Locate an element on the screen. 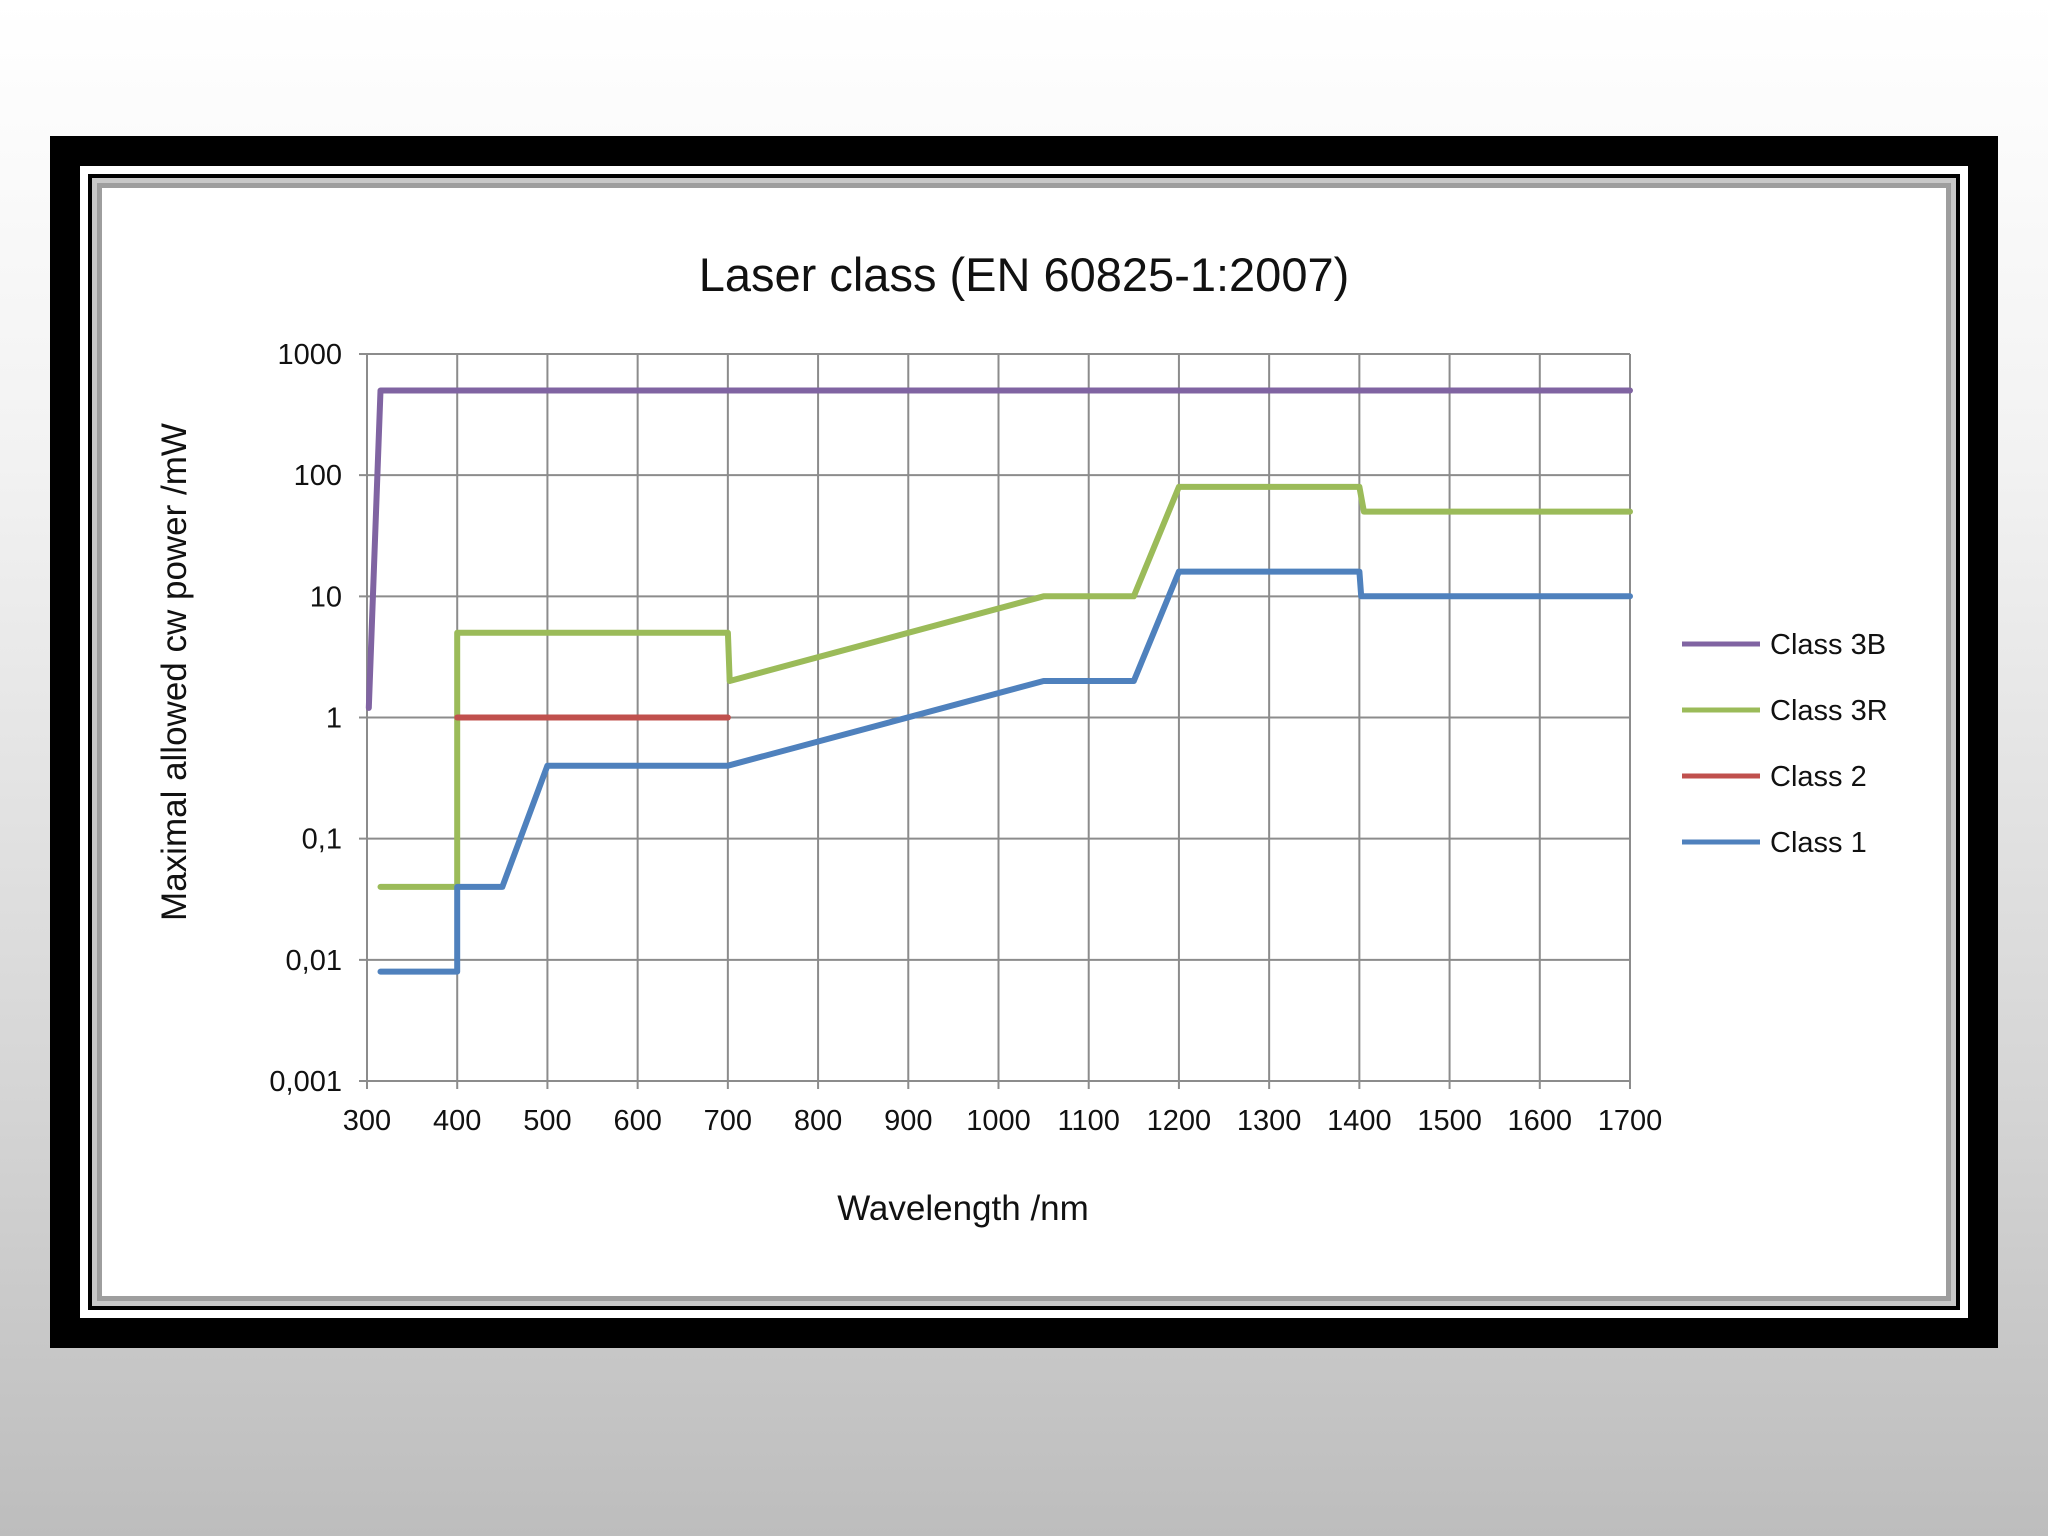 This screenshot has width=2048, height=1536. x-tick-label: 900 is located at coordinates (908, 1121).